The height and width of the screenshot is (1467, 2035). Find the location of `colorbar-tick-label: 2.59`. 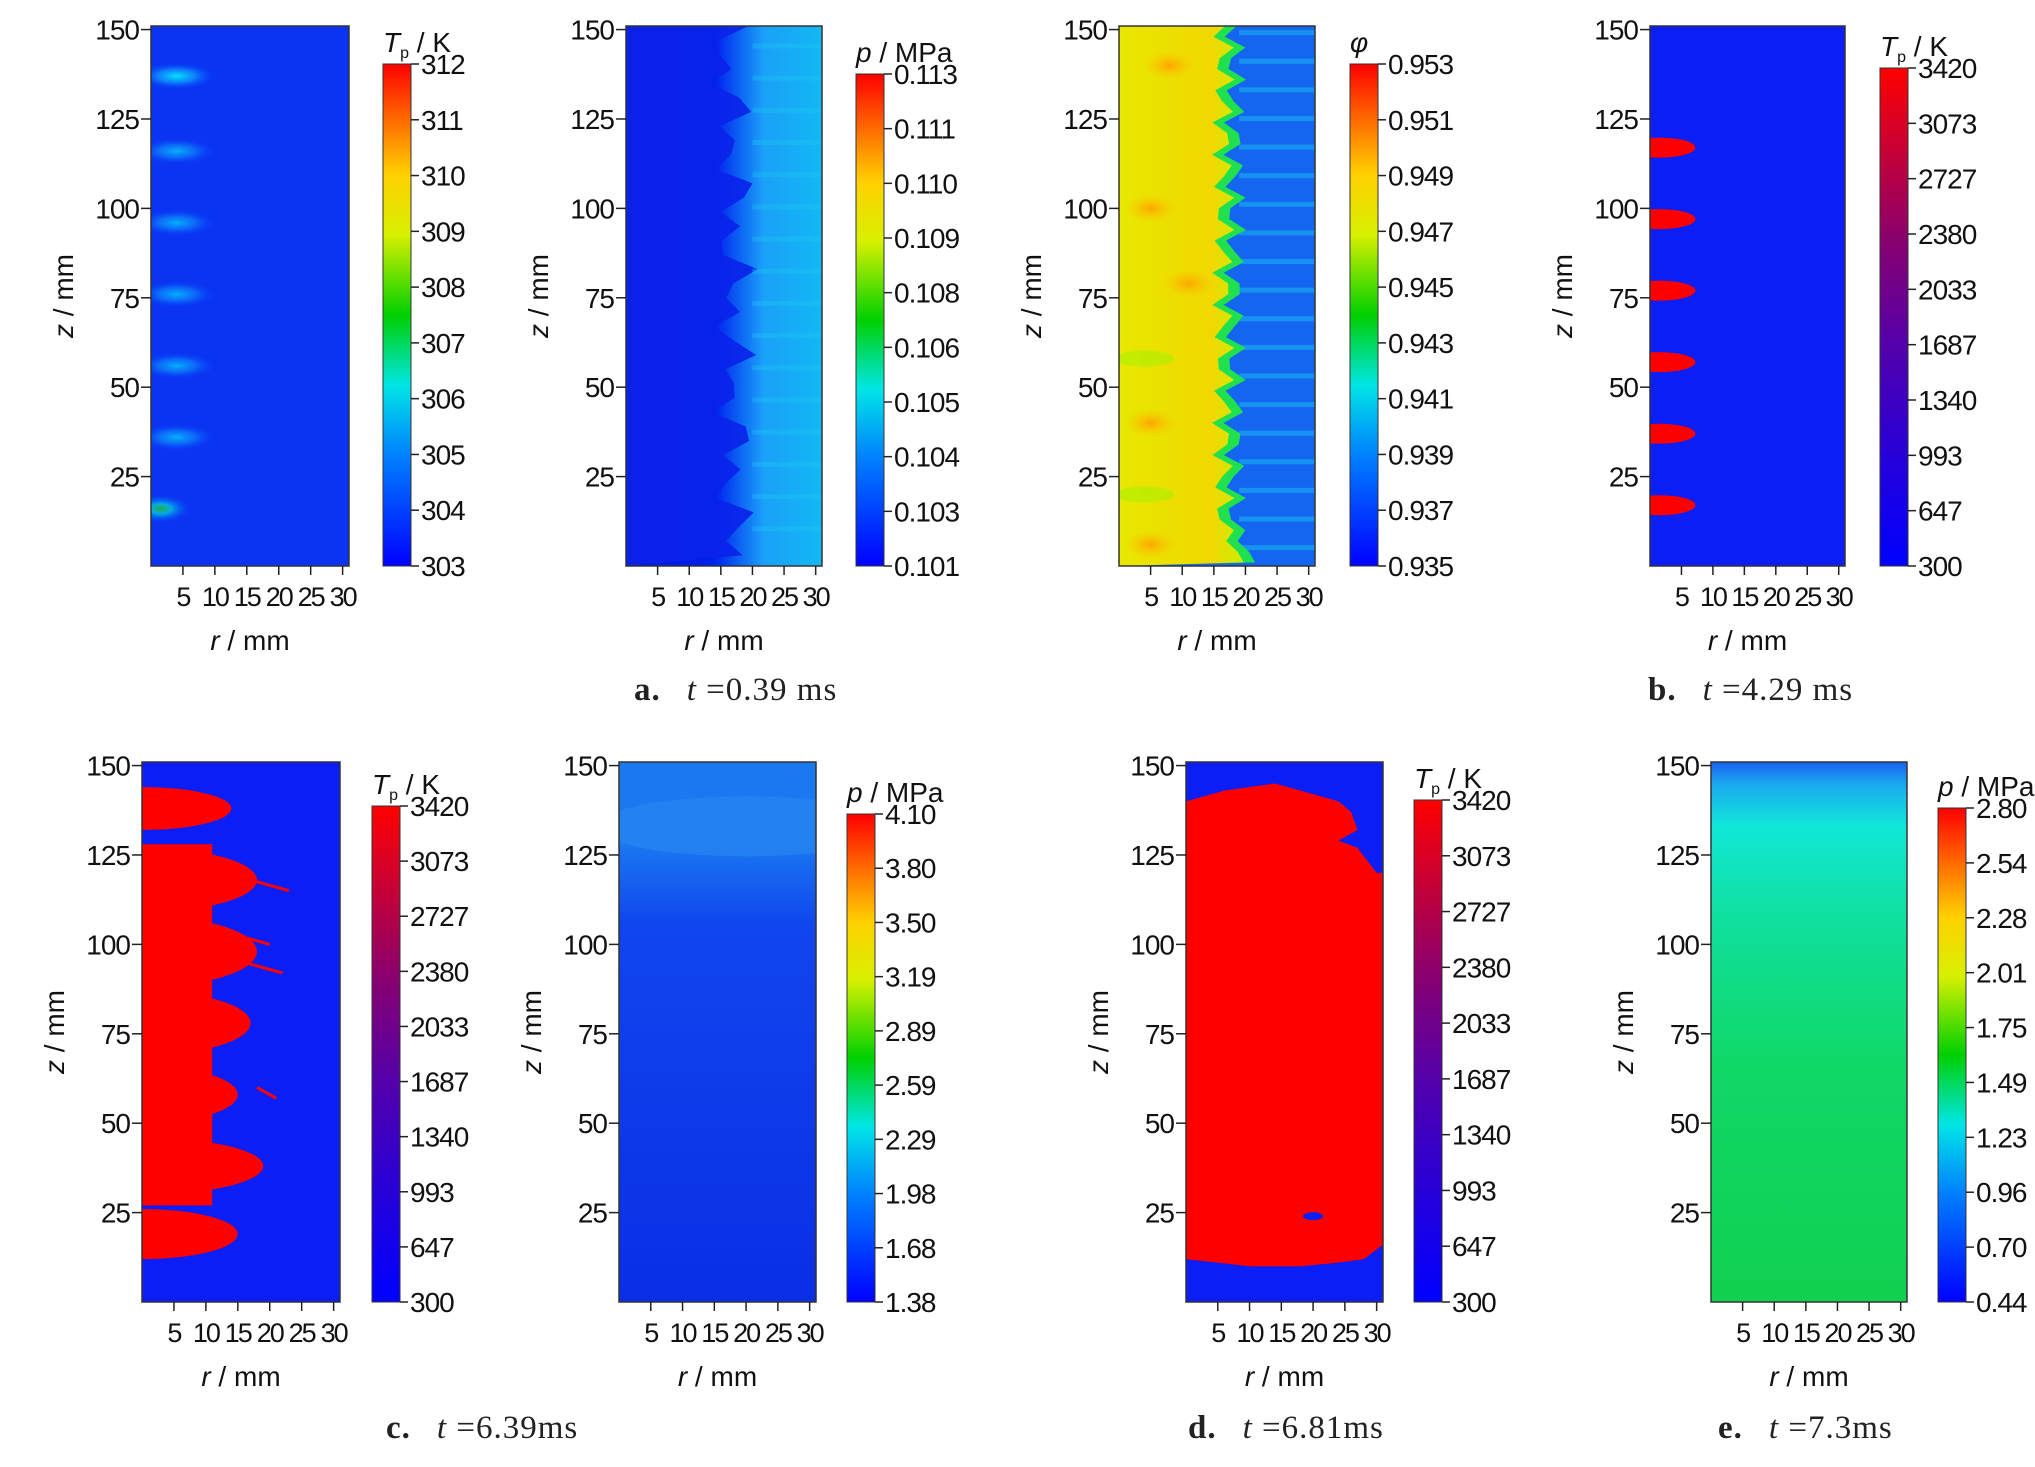

colorbar-tick-label: 2.59 is located at coordinates (910, 1085).